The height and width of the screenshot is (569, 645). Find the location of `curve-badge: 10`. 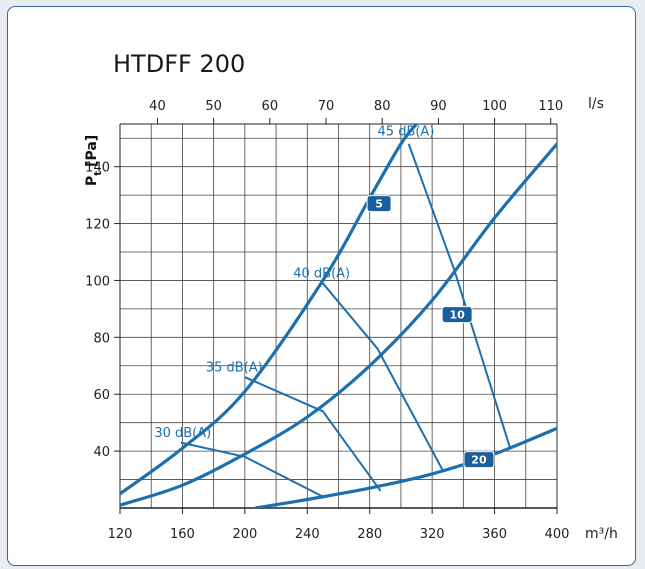

curve-badge: 10 is located at coordinates (457, 315).